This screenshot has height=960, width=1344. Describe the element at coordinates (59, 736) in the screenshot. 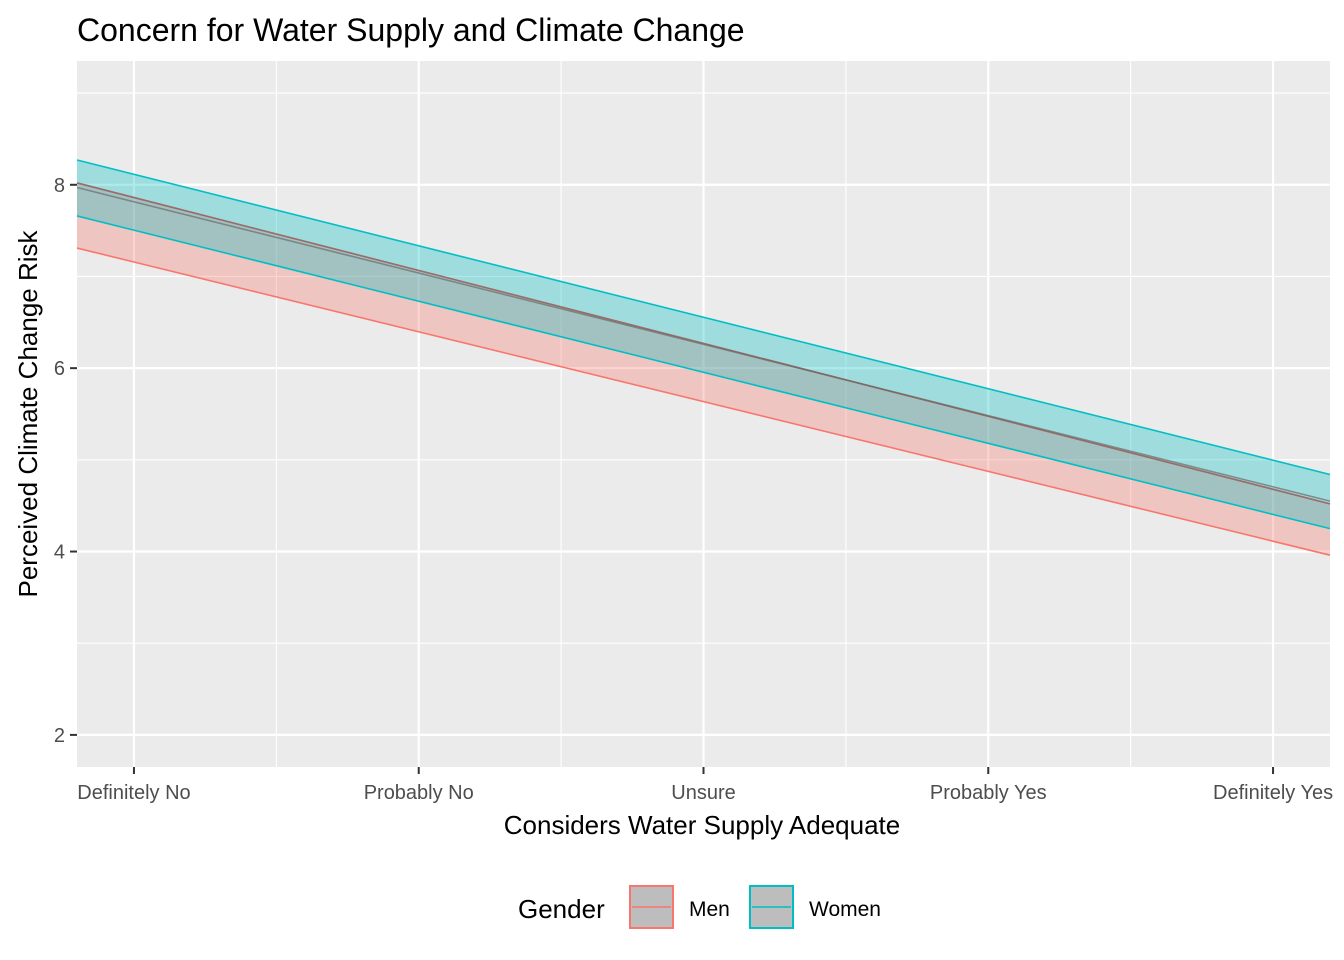

I see `y-tick-label: 2` at that location.